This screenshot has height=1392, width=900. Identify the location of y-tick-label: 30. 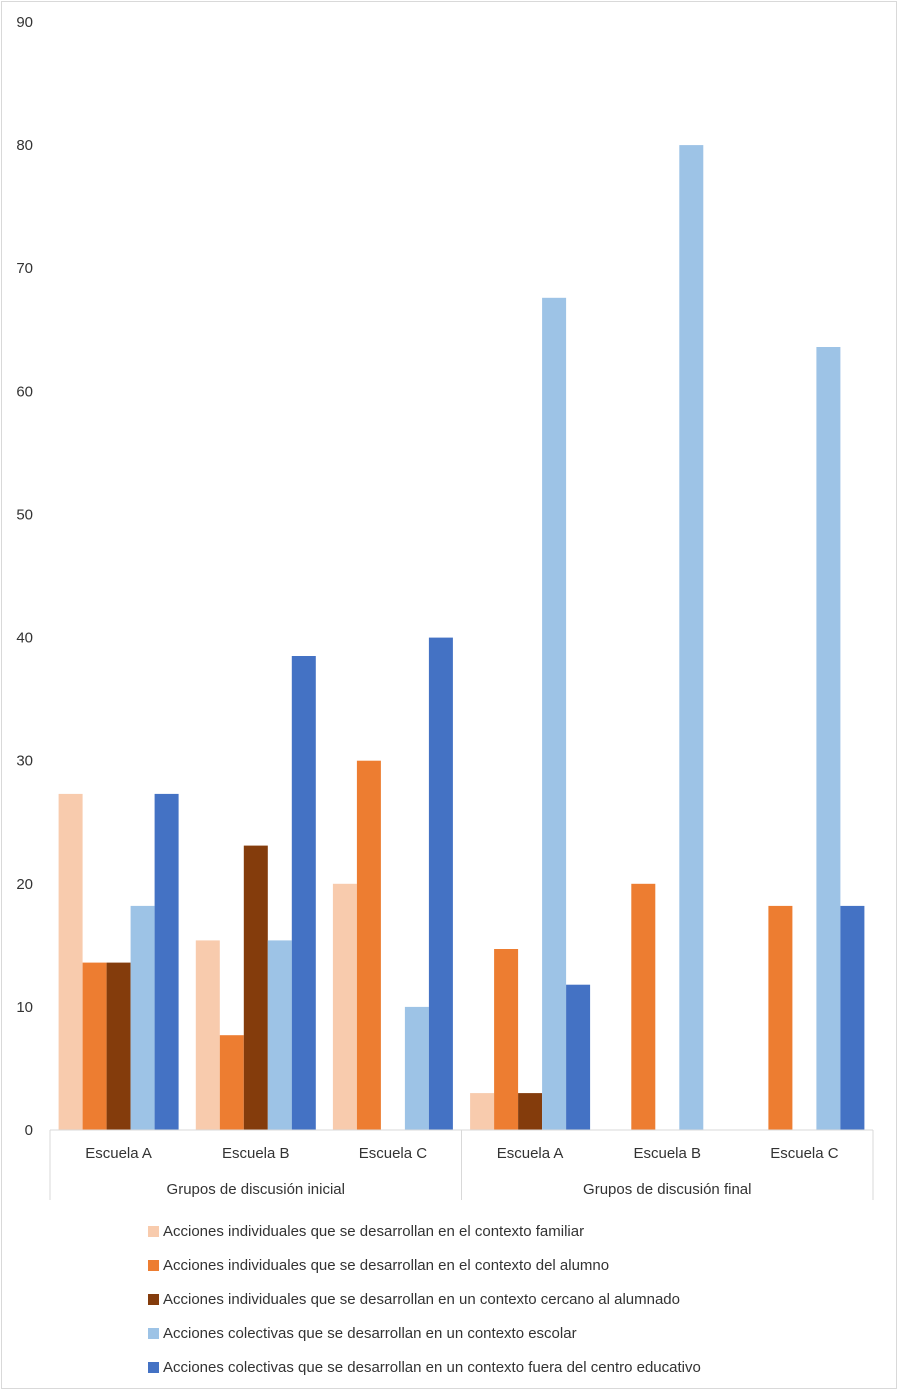
(24, 761).